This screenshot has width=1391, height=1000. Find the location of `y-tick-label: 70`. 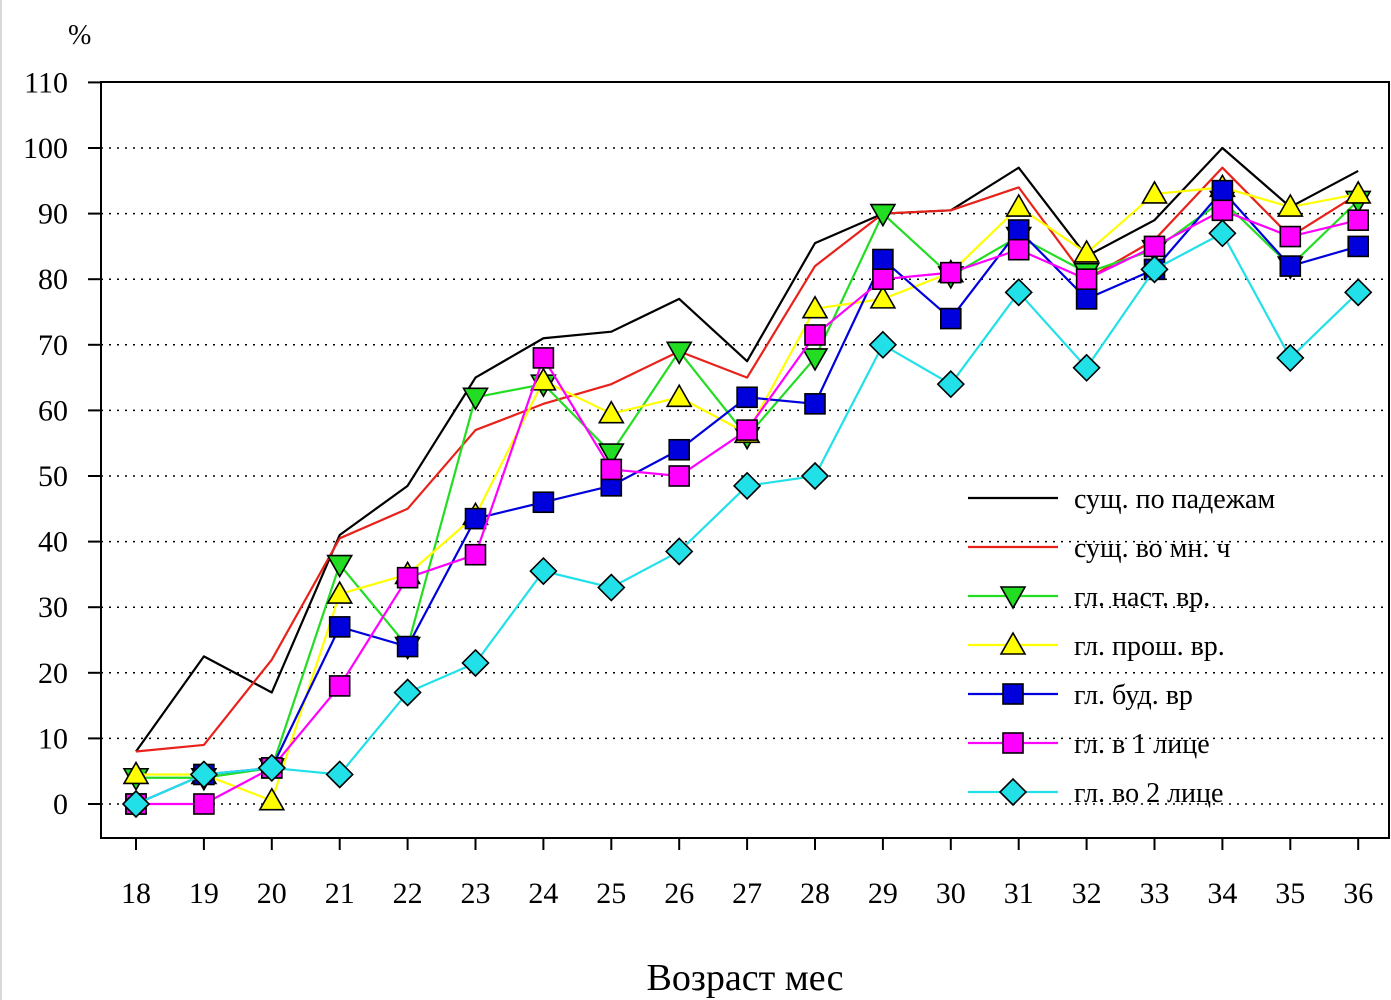

y-tick-label: 70 is located at coordinates (53, 345).